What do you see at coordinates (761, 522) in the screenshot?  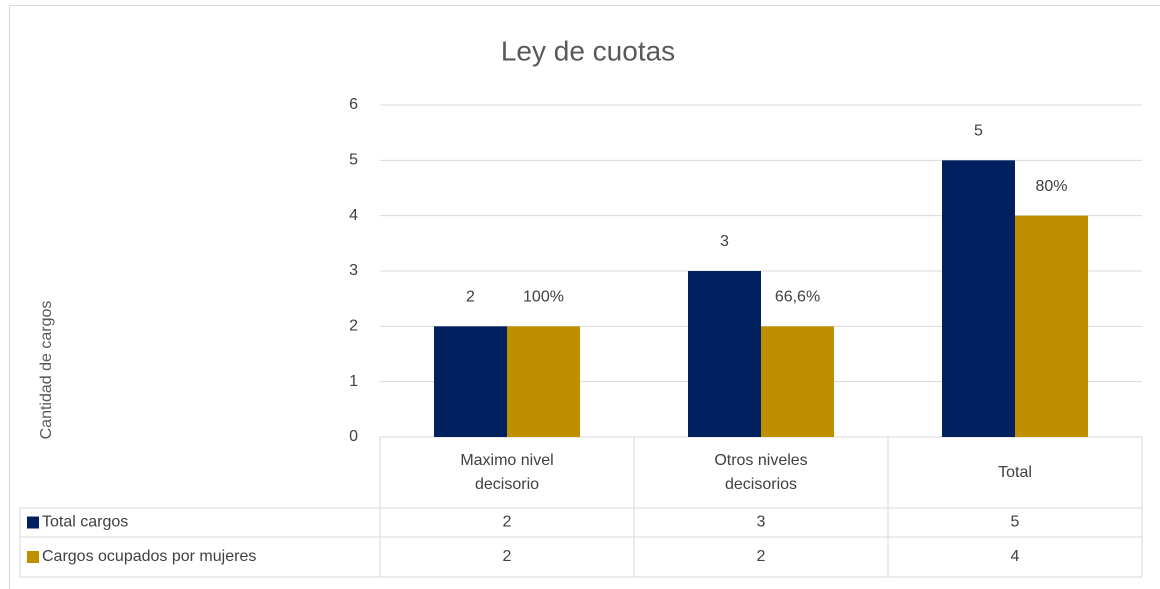 I see `table-value: 3` at bounding box center [761, 522].